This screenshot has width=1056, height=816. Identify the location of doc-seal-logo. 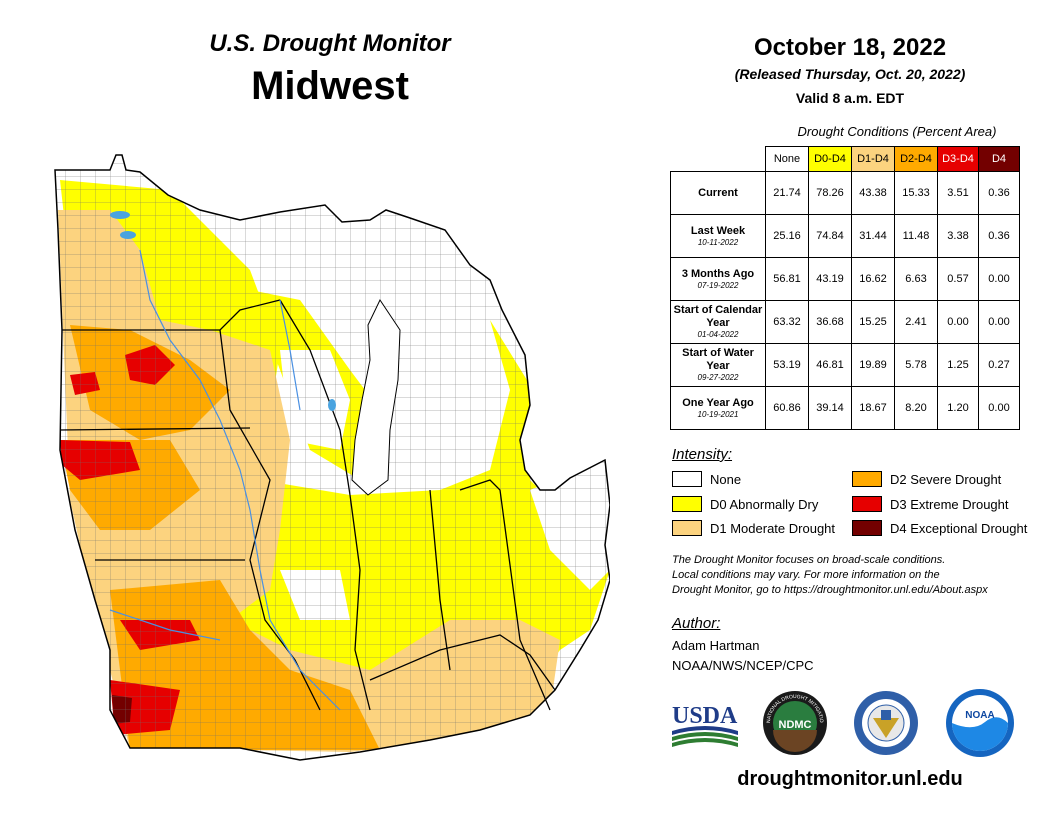
(886, 723).